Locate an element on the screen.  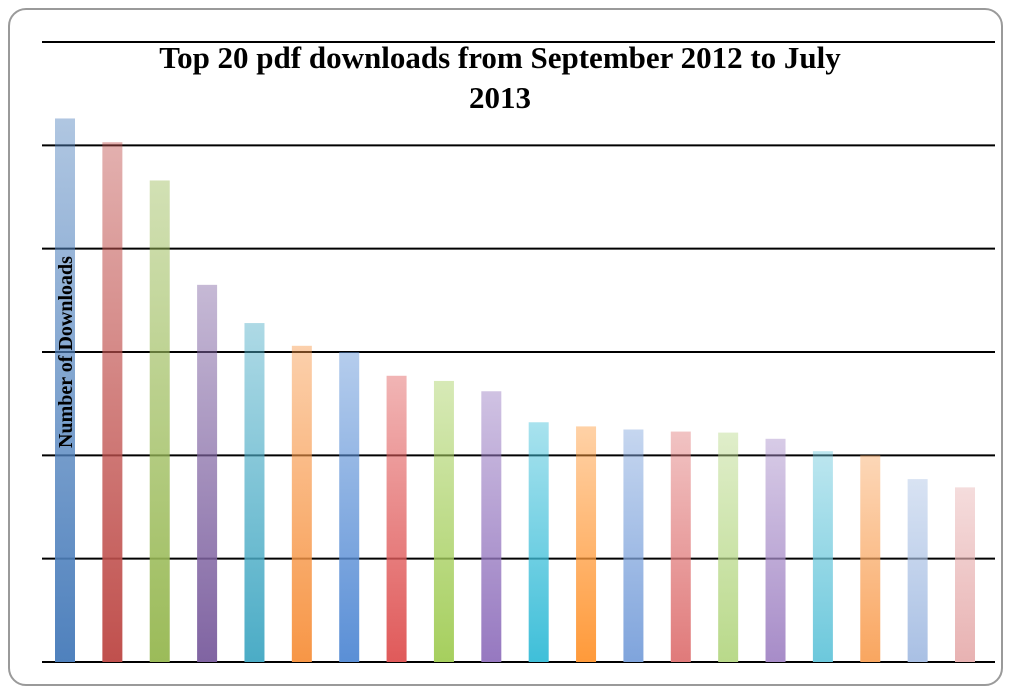
y-axis-label: Number of Downloads is located at coordinates (66, 352).